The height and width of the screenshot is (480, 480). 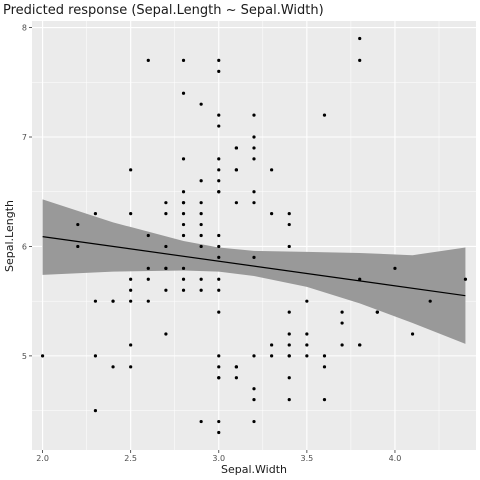 I want to click on x-axis-ticks: 2.0 2.5 3.0 3.5 4.0, so click(x=218, y=456).